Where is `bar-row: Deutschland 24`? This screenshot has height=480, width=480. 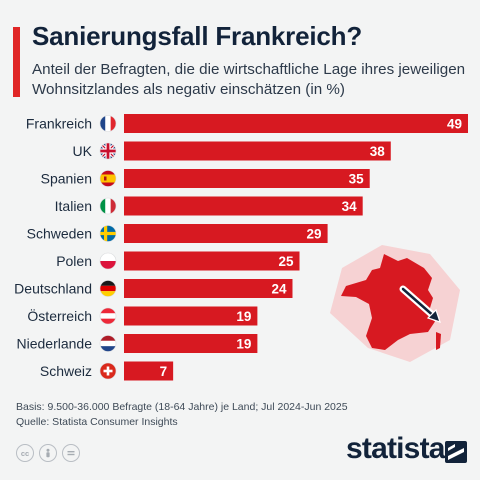 bar-row: Deutschland 24 is located at coordinates (153, 288).